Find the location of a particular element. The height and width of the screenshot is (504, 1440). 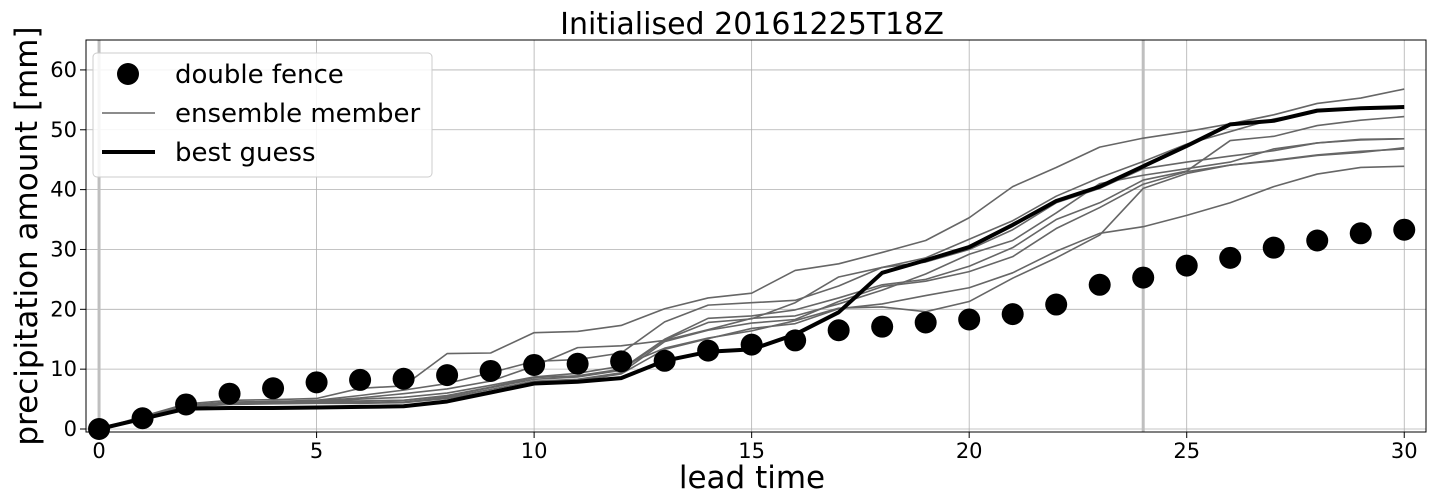

y-axis-label: precipitation amount [mm] is located at coordinates (27, 235).